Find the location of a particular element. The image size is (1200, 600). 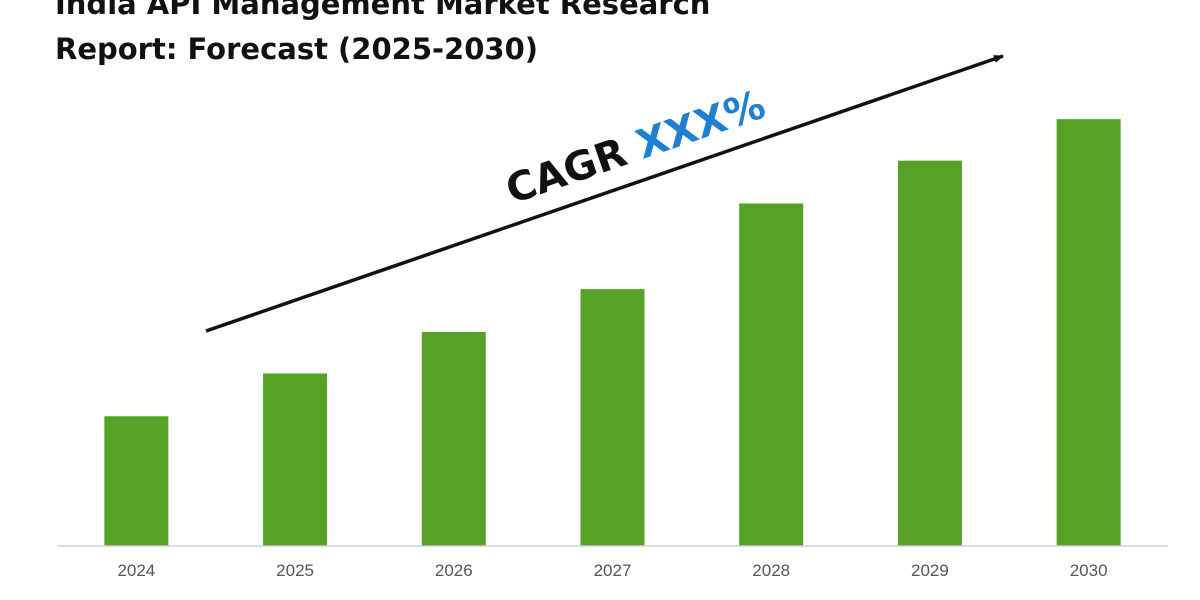

x-tick-label-2030: 2030 is located at coordinates (1089, 570).